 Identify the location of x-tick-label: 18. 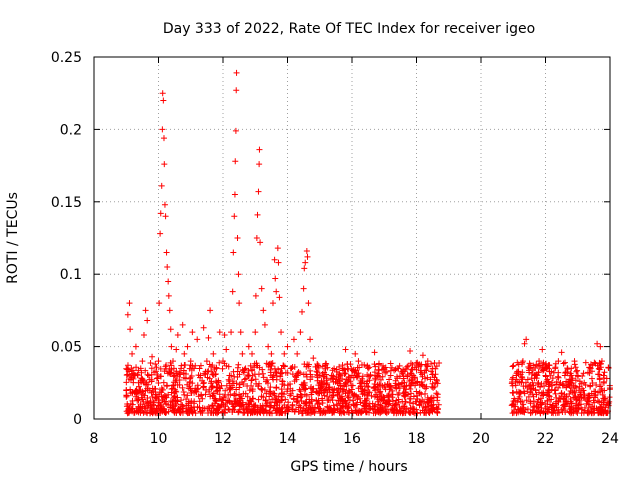
(417, 439).